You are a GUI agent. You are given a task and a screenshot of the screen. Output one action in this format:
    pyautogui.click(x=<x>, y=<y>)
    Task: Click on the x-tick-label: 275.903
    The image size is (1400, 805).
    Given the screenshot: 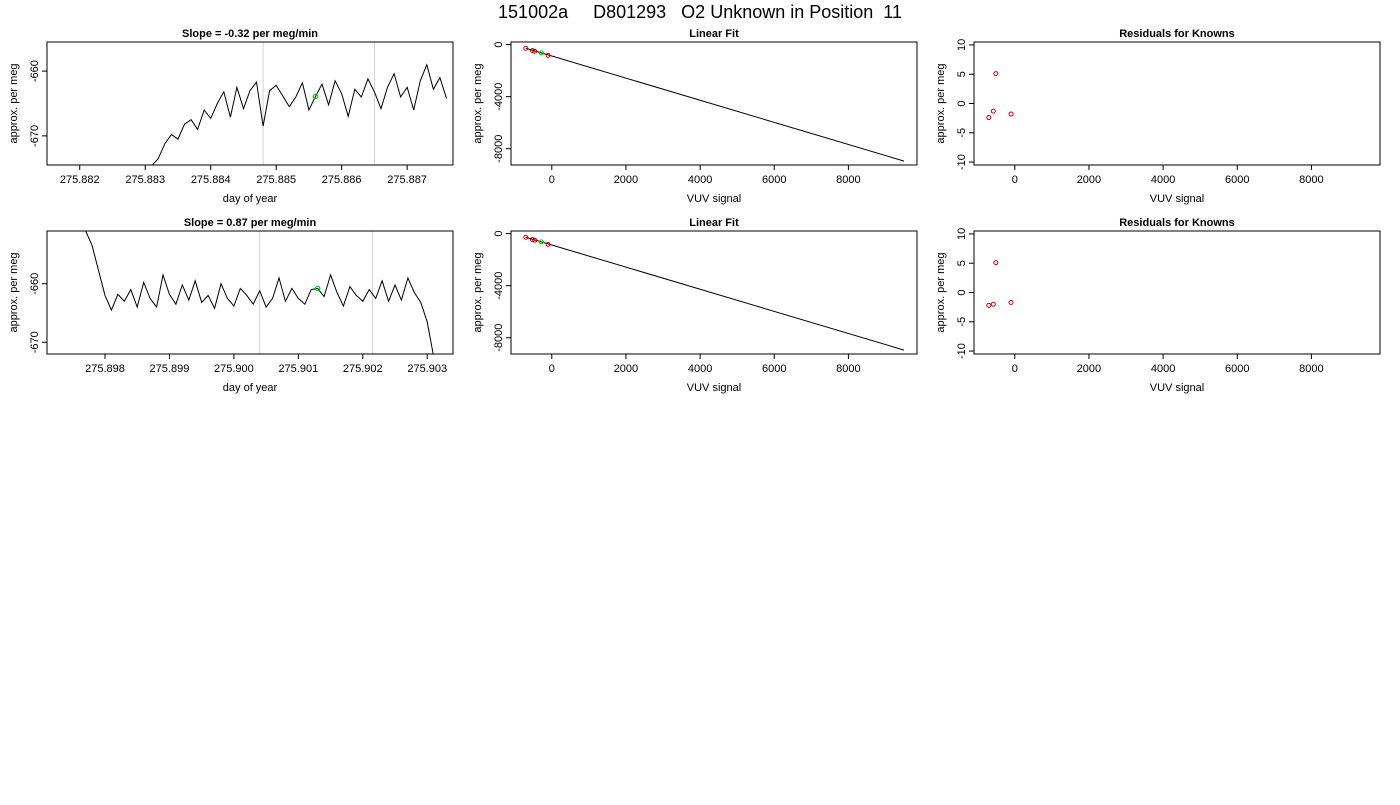 What is the action you would take?
    pyautogui.click(x=427, y=369)
    